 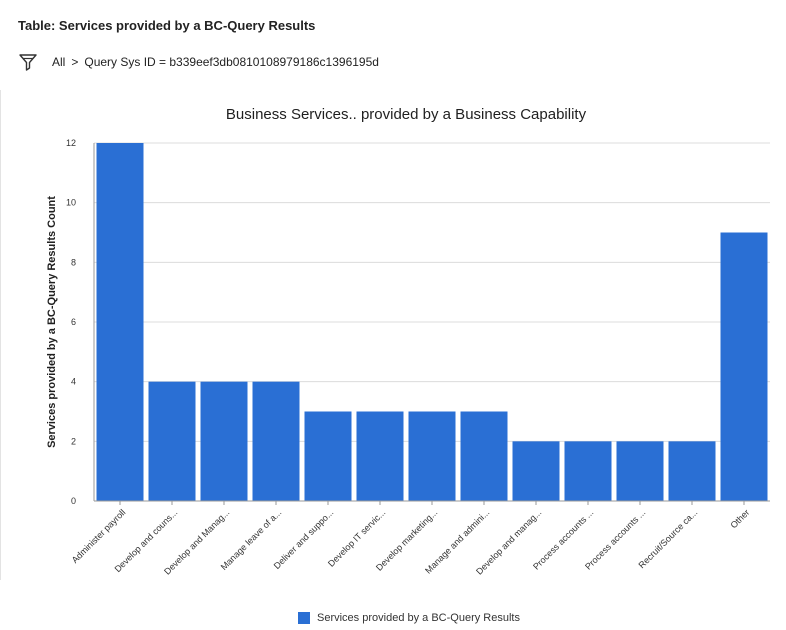 What do you see at coordinates (304, 618) in the screenshot?
I see `legend-swatch` at bounding box center [304, 618].